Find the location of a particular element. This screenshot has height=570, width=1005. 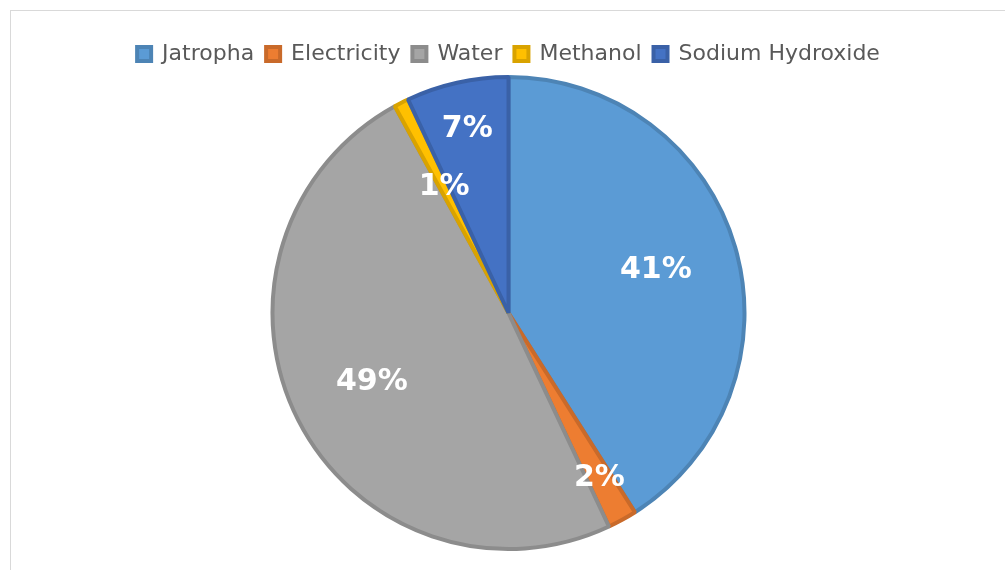

data-label: 41% is located at coordinates (655, 267).